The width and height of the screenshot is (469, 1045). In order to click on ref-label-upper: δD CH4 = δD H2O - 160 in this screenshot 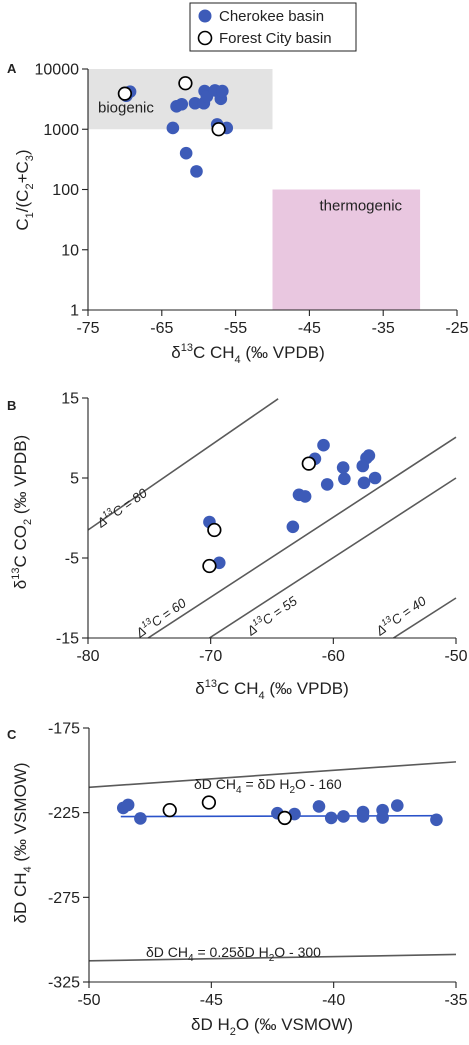, I will do `click(268, 786)`.